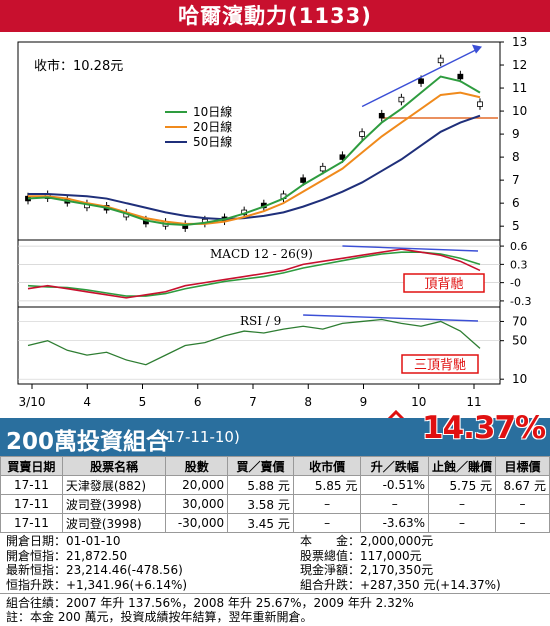 This screenshot has width=550, height=626. Describe the element at coordinates (197, 466) in the screenshot. I see `col-header: 股數` at that location.